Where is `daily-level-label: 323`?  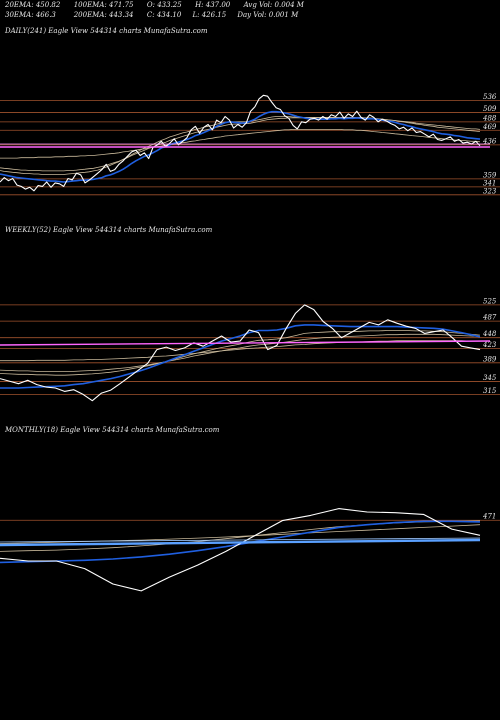
daily-level-label: 323 is located at coordinates (490, 191).